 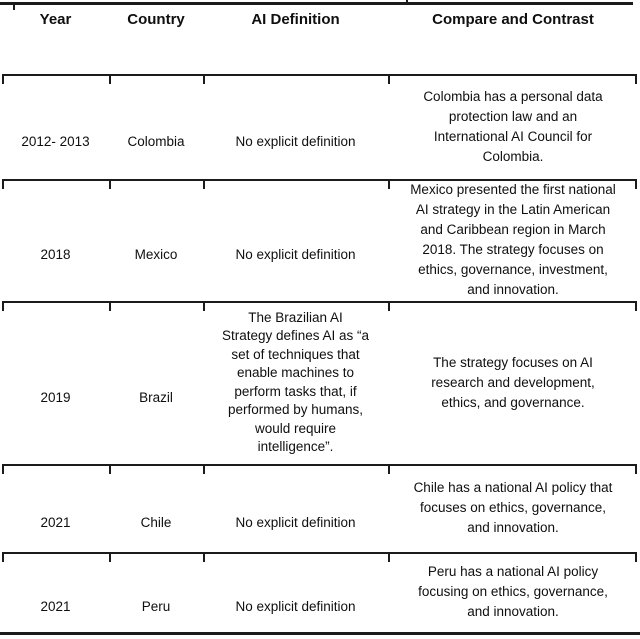 I want to click on country-cell: Peru, so click(x=156, y=606).